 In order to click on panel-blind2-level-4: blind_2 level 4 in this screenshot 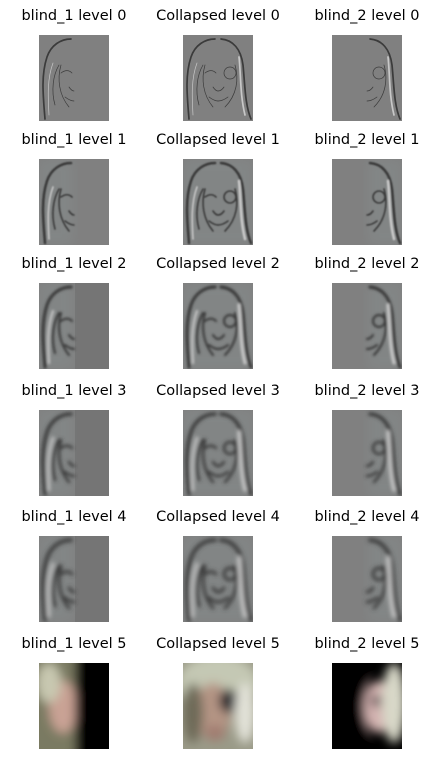, I will do `click(365, 567)`.